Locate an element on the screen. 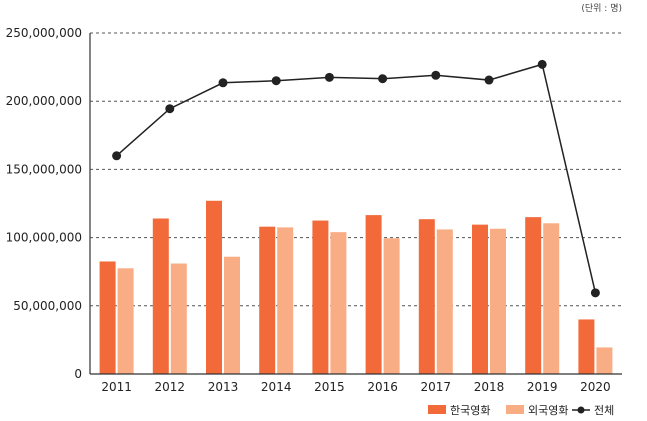 The width and height of the screenshot is (647, 421). x-tick-label: 2019 is located at coordinates (542, 387).